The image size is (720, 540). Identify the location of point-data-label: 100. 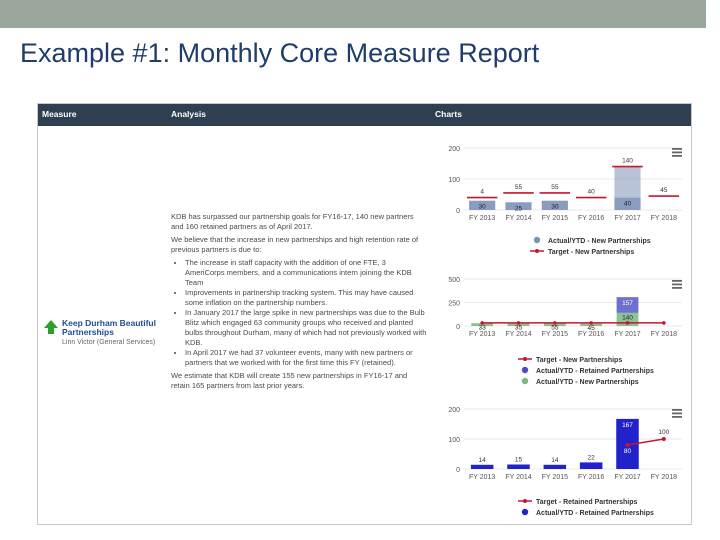
(663, 432).